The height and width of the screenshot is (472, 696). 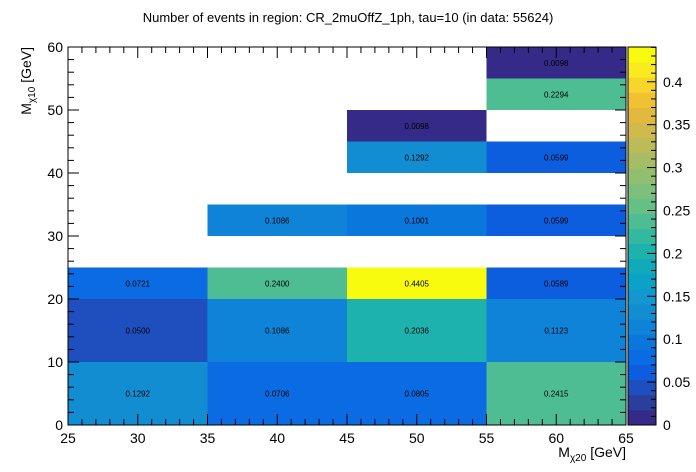 I want to click on cell-value-label: 0.0721, so click(x=138, y=283).